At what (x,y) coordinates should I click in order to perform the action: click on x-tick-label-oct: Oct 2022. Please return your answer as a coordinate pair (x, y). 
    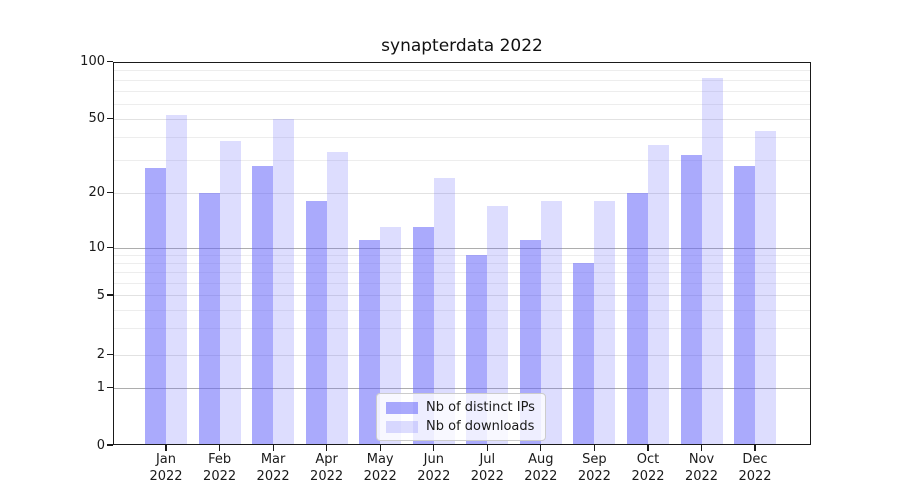
    Looking at the image, I should click on (648, 468).